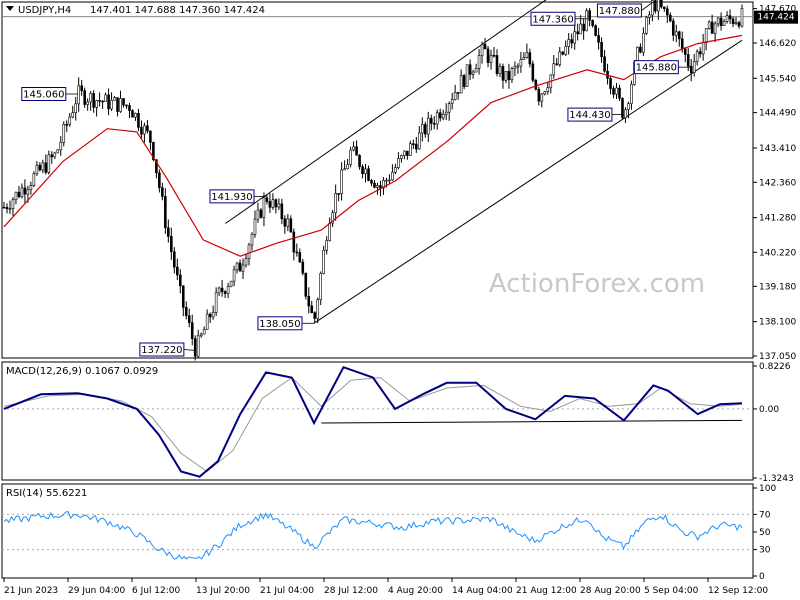  What do you see at coordinates (777, 183) in the screenshot?
I see `price-tick-label: 142.360` at bounding box center [777, 183].